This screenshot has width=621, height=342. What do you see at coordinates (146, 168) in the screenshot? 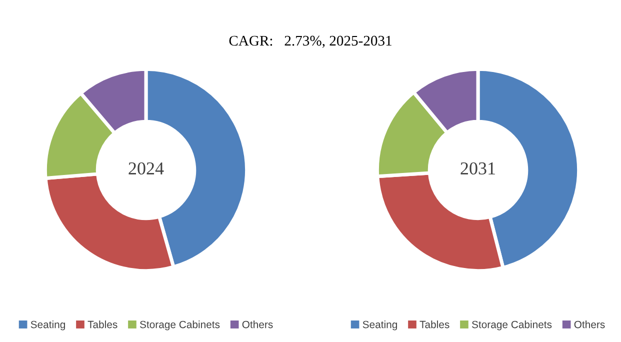
I see `text: 2024` at bounding box center [146, 168].